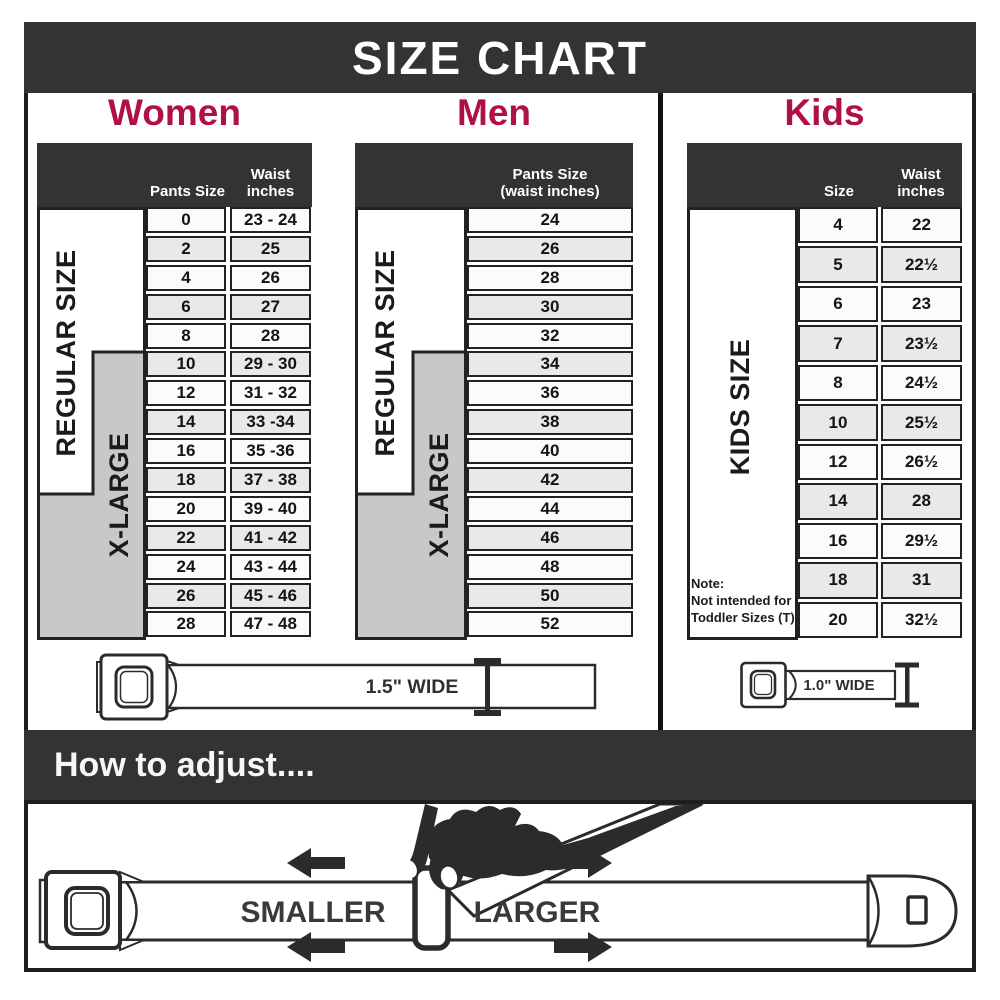 Image resolution: width=1000 pixels, height=1000 pixels. Describe the element at coordinates (838, 501) in the screenshot. I see `kids-size-cell: 14` at that location.